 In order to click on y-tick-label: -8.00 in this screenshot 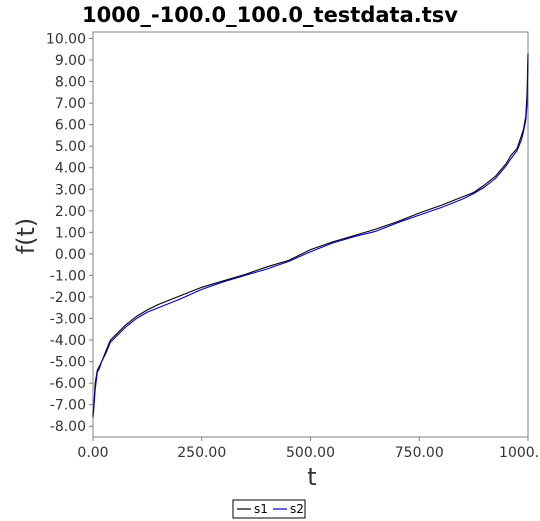, I will do `click(68, 427)`.